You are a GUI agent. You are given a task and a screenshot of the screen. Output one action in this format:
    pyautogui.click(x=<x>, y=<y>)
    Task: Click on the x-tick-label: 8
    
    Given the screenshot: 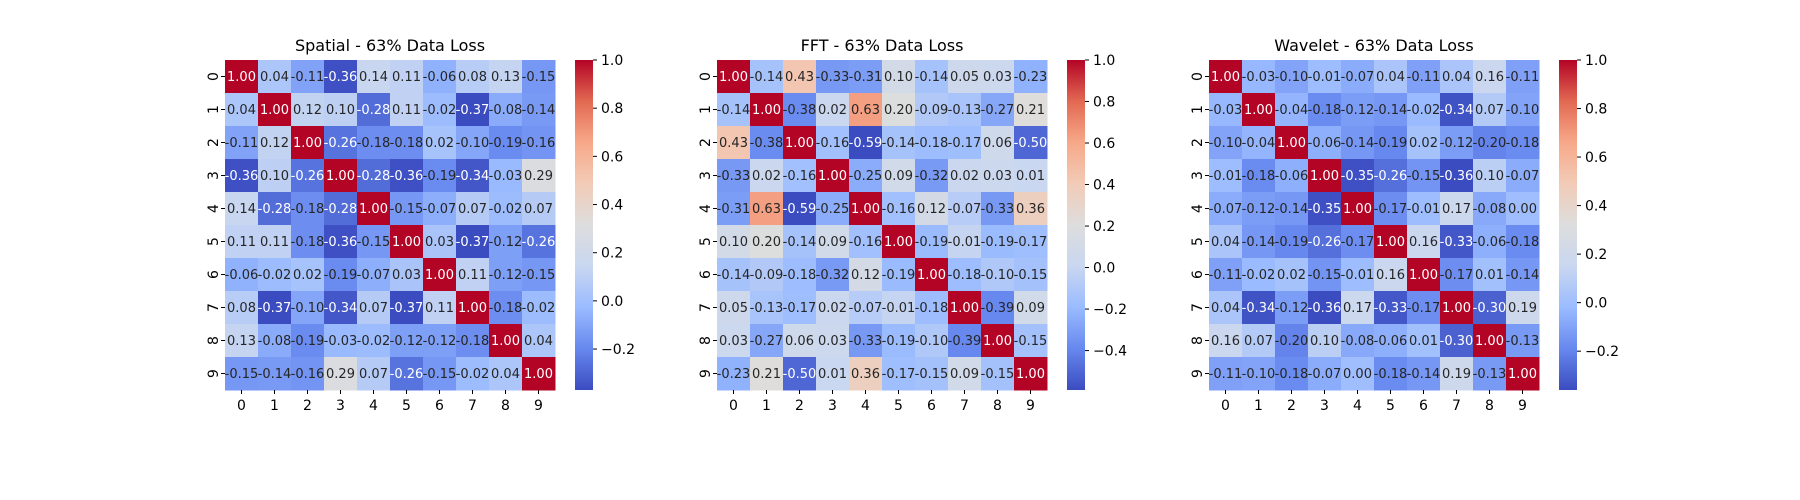 What is the action you would take?
    pyautogui.click(x=997, y=406)
    